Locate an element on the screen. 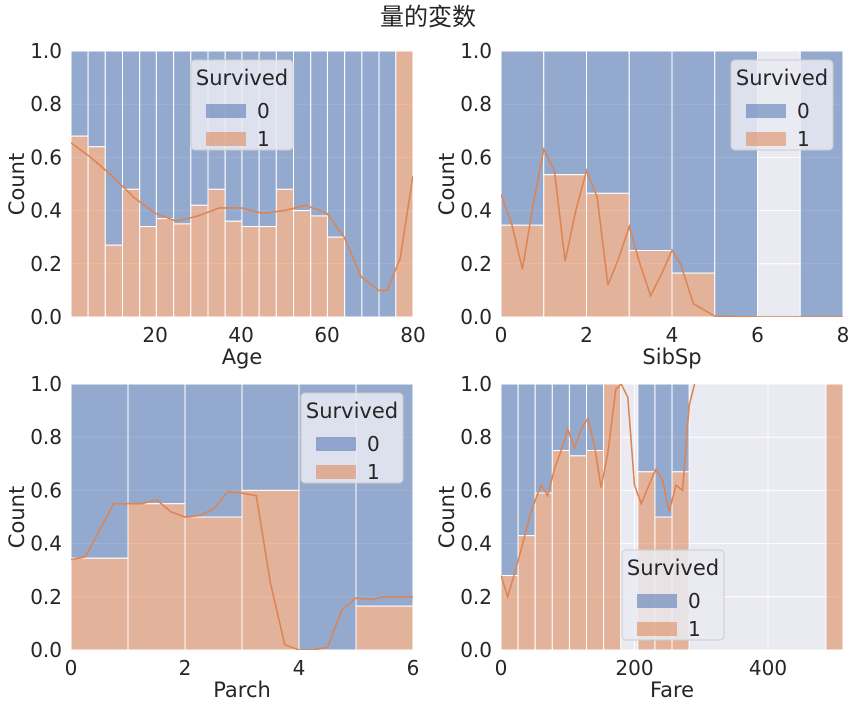 The image size is (856, 709). x-tick-label: 80 is located at coordinates (412, 335).